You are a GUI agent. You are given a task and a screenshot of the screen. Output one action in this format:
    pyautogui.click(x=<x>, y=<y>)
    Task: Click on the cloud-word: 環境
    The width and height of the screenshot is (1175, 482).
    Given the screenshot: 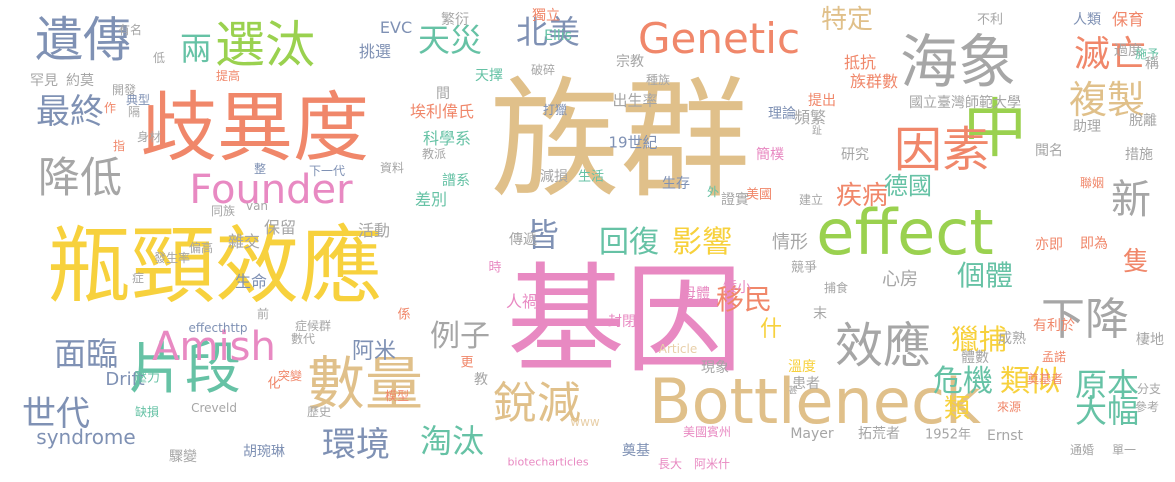 What is the action you would take?
    pyautogui.click(x=356, y=445)
    